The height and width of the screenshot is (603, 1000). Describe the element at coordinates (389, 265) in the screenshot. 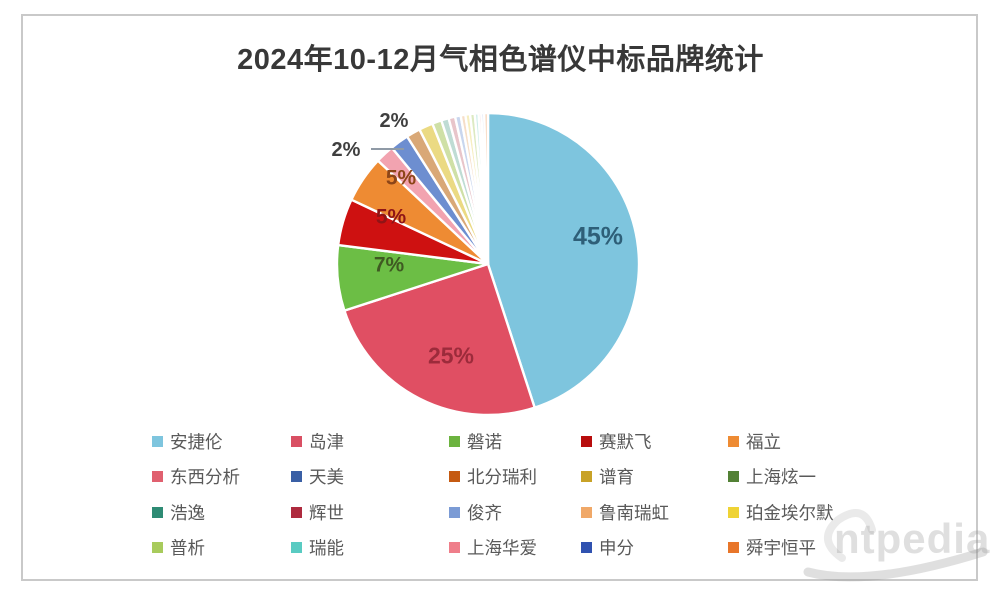

I see `pie-label-3: 7%` at that location.